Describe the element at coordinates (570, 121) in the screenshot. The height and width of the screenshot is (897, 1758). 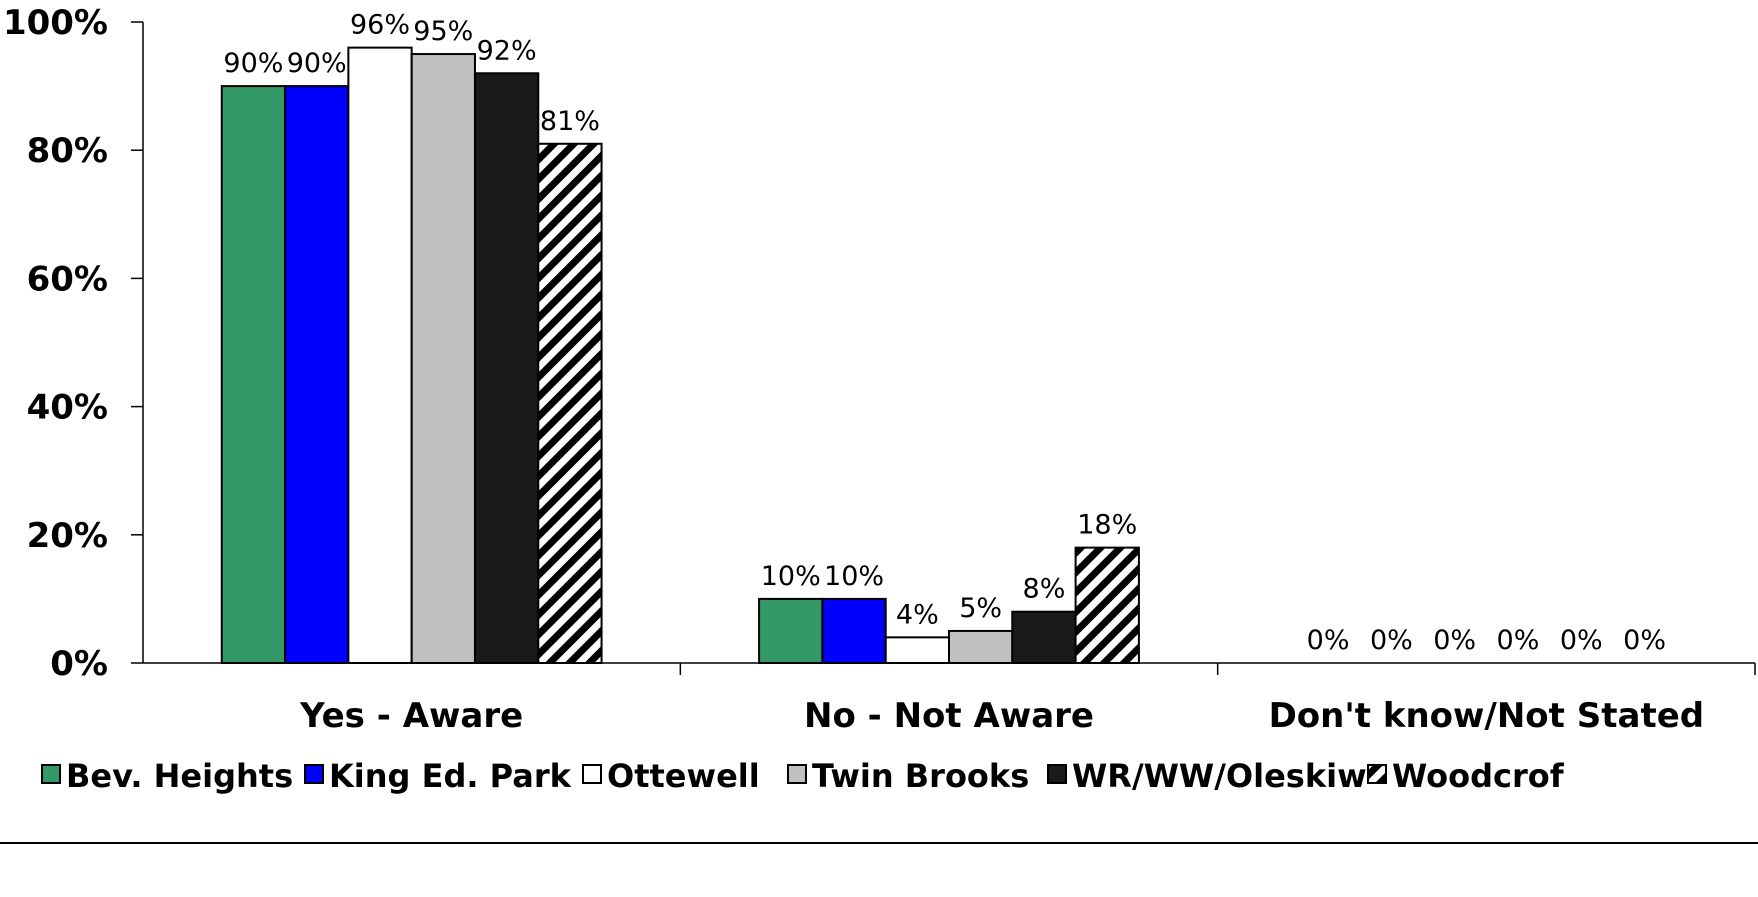
I see `data-label: 81%` at that location.